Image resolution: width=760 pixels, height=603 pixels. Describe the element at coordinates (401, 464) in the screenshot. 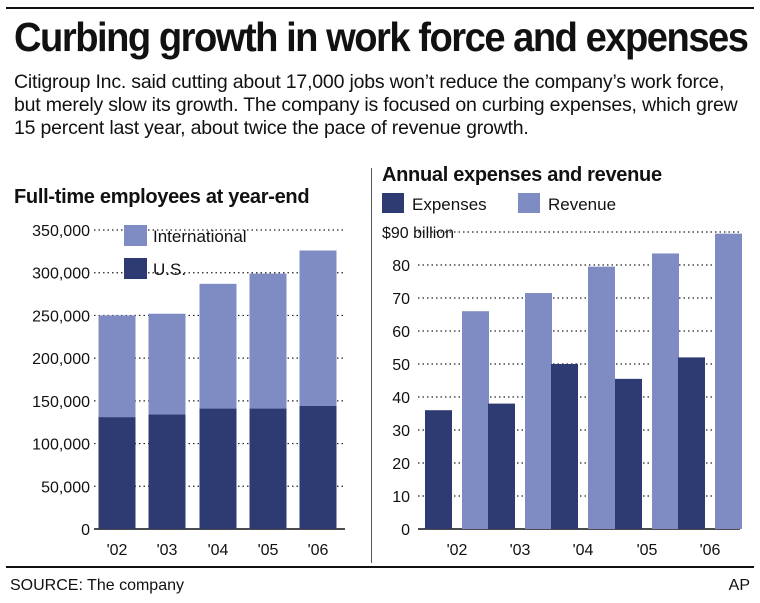

I see `y-tick-label: 20` at that location.